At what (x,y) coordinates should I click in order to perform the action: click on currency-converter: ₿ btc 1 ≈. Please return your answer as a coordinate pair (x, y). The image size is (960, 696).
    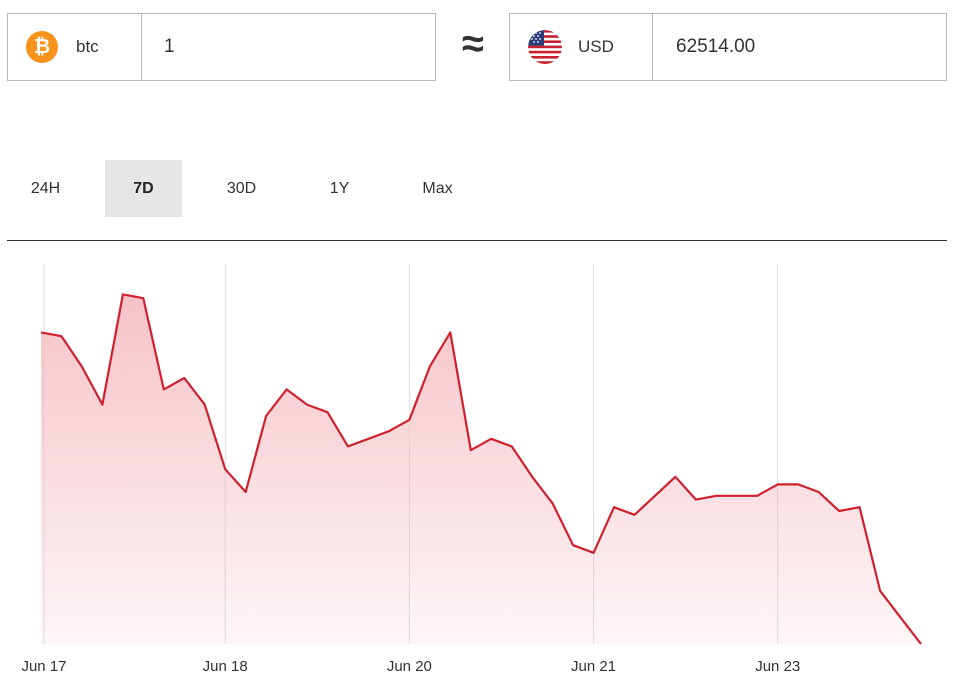
    Looking at the image, I should click on (480, 50).